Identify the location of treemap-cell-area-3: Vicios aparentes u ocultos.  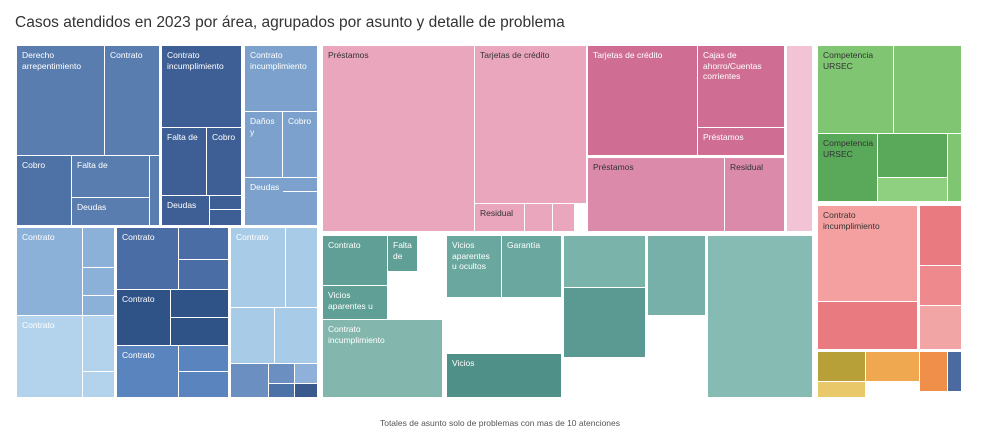
(474, 267).